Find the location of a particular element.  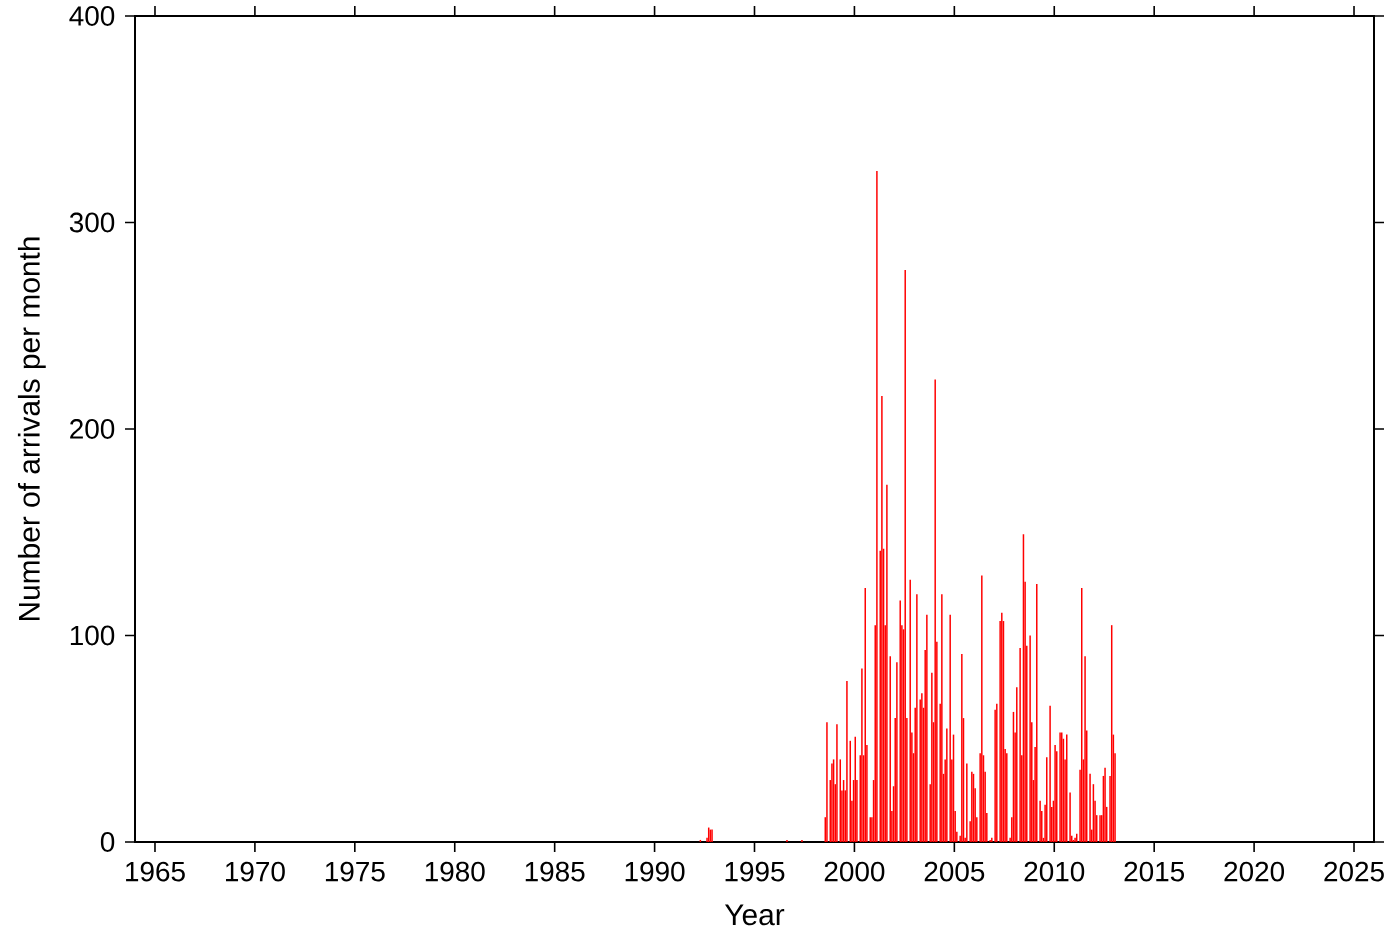

x-tick-label: 1970 is located at coordinates (255, 871).